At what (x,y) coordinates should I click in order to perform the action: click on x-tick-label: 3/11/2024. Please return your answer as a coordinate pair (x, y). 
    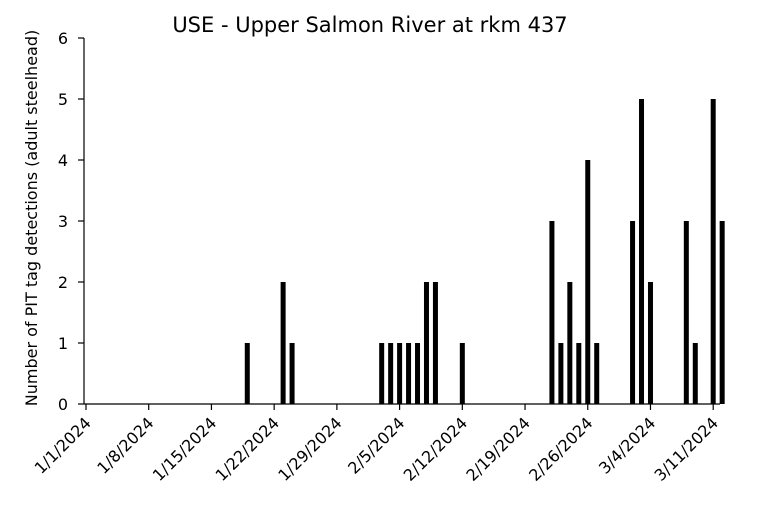
    Looking at the image, I should click on (686, 448).